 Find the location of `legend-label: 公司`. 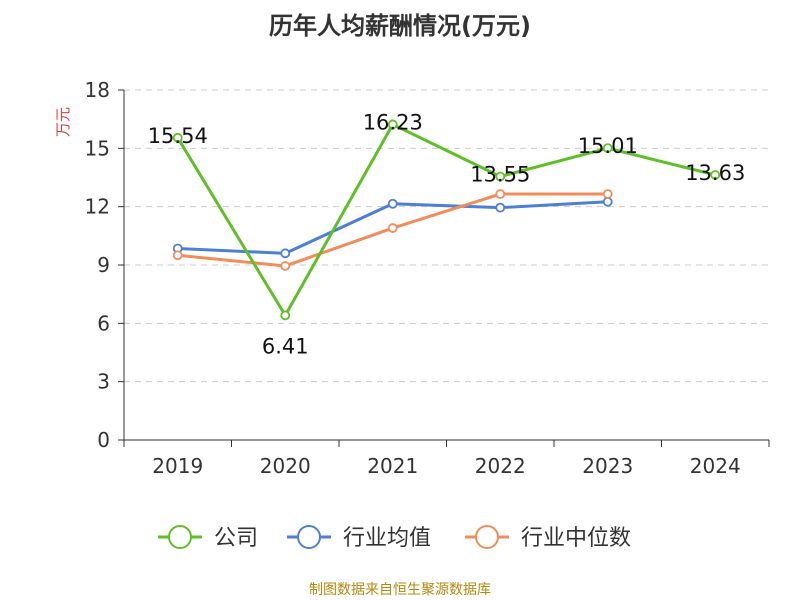

legend-label: 公司 is located at coordinates (236, 538).